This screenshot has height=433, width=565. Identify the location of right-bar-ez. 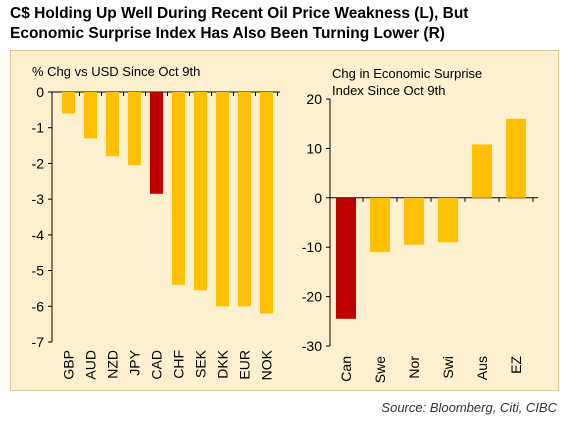
(516, 158).